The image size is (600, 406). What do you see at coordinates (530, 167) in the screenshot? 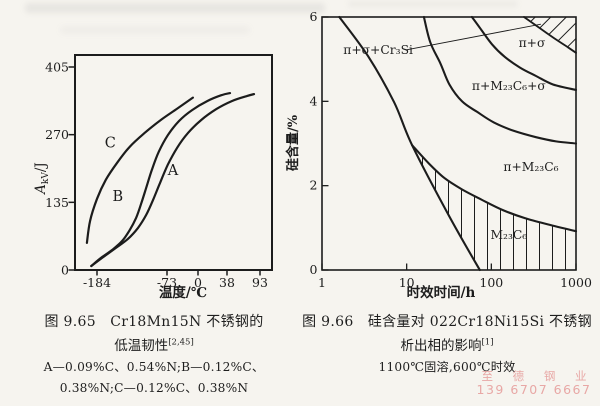
I see `region-label-3: π+M₂₃C₆` at bounding box center [530, 167].